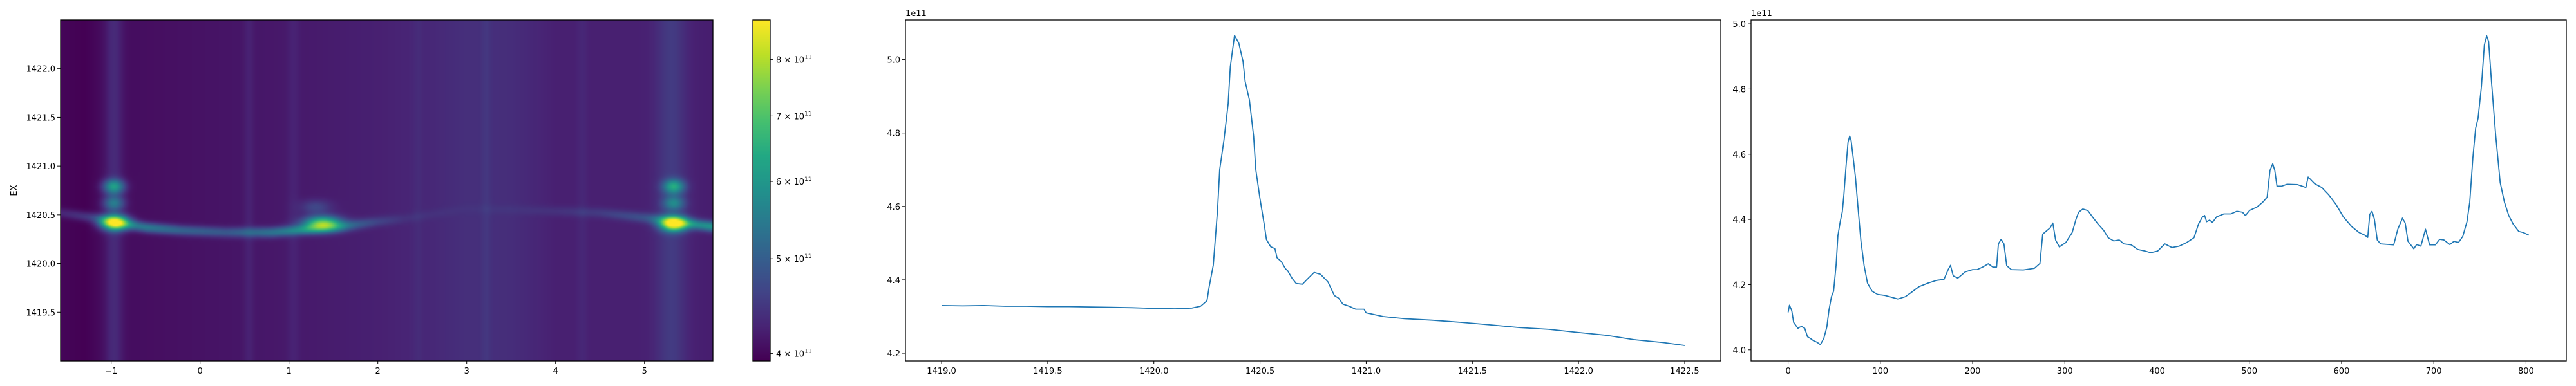  I want to click on x-tick-label: 4, so click(555, 371).